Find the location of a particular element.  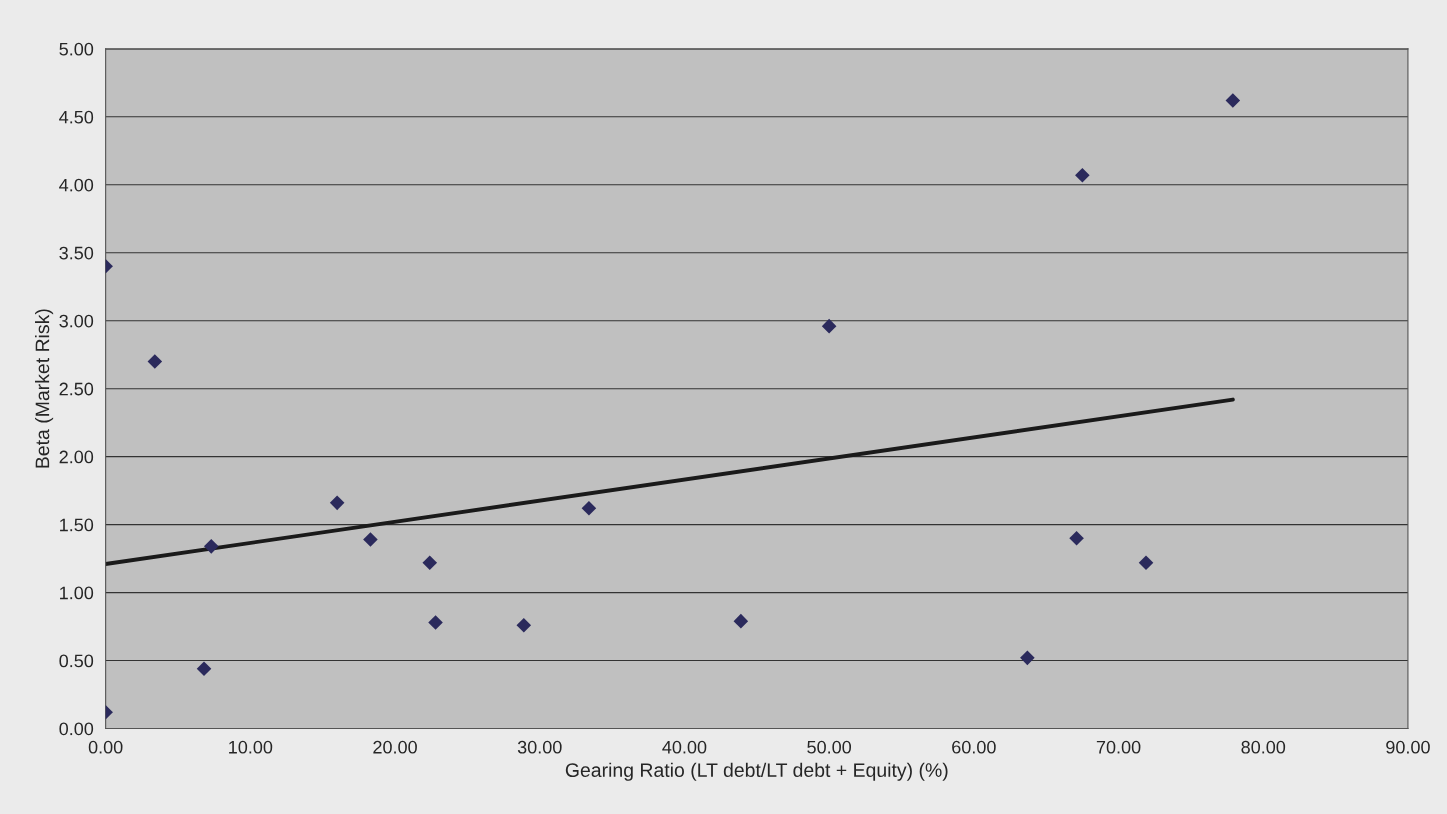

x-tick-label: 70.00 is located at coordinates (1118, 747).